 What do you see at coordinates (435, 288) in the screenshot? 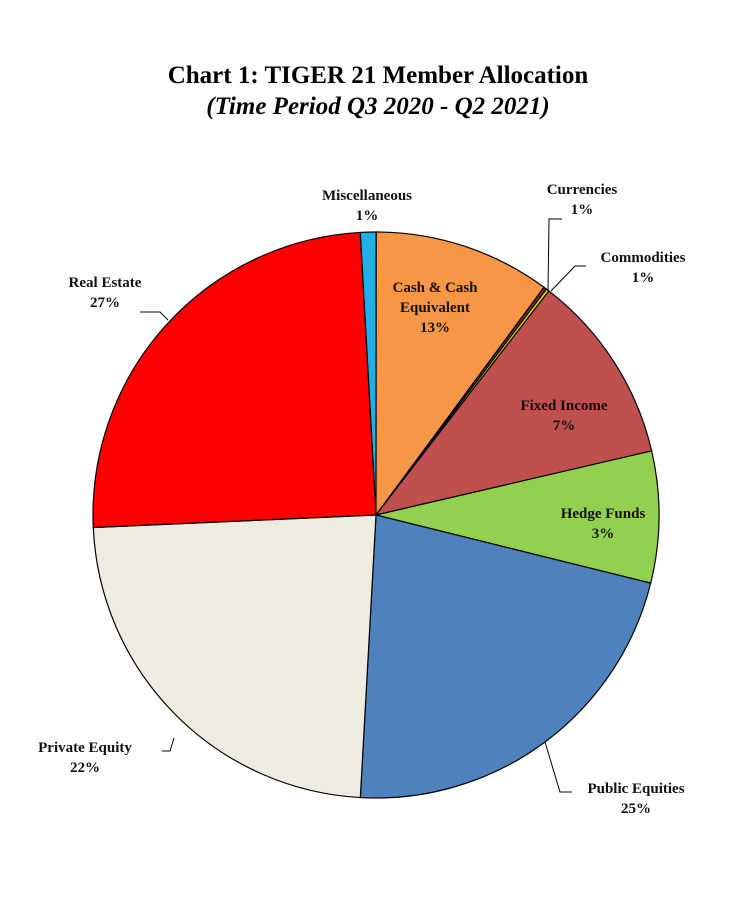
I see `slice-label-name: Cash & Cash` at bounding box center [435, 288].